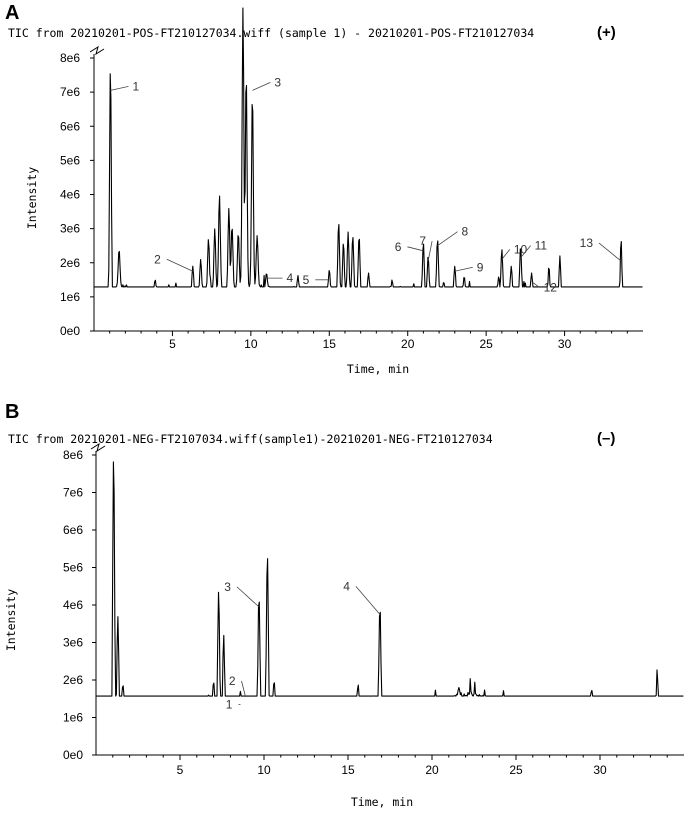 The height and width of the screenshot is (814, 692). I want to click on polarity-label-a: (+), so click(606, 32).